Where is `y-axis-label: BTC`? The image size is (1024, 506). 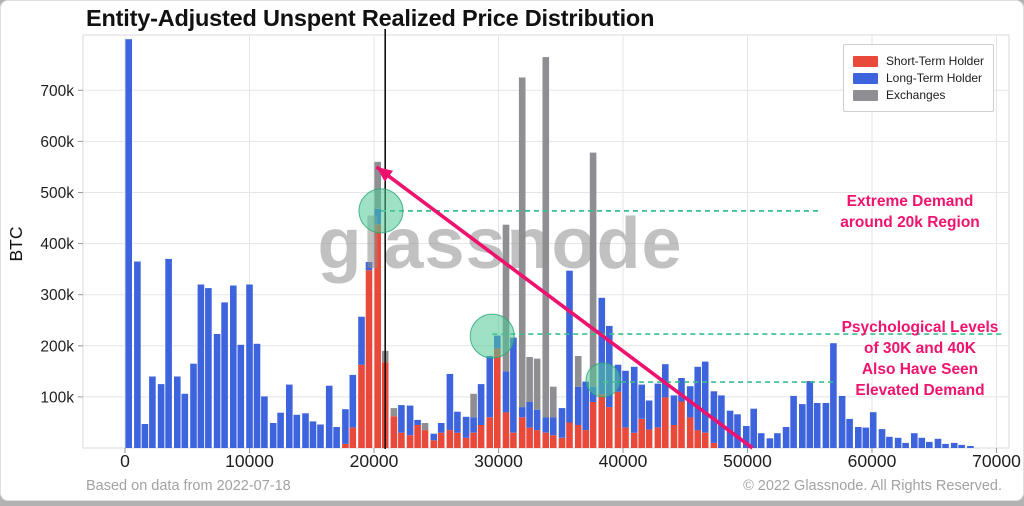
y-axis-label: BTC is located at coordinates (16, 244).